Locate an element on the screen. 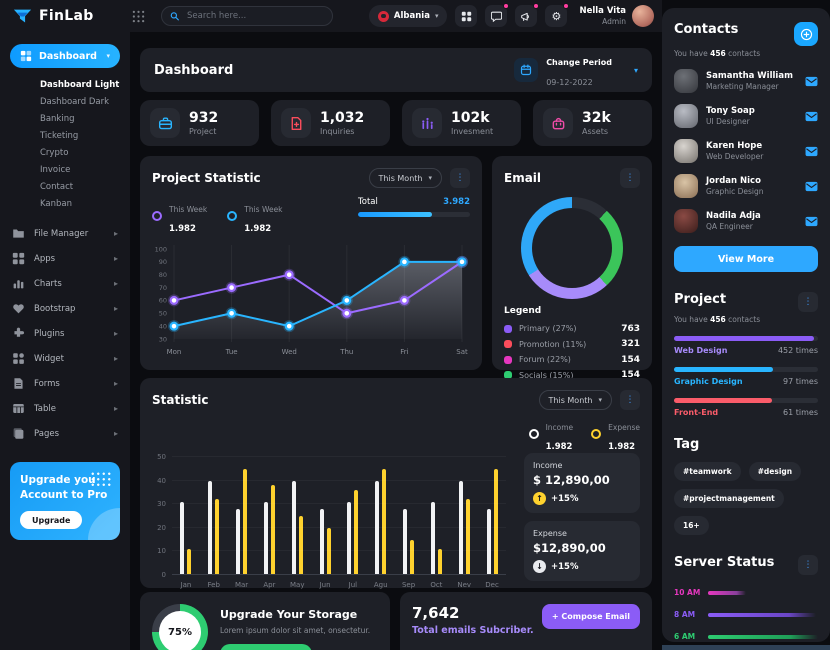 This screenshot has height=650, width=830. stat-value: 102k is located at coordinates (470, 118).